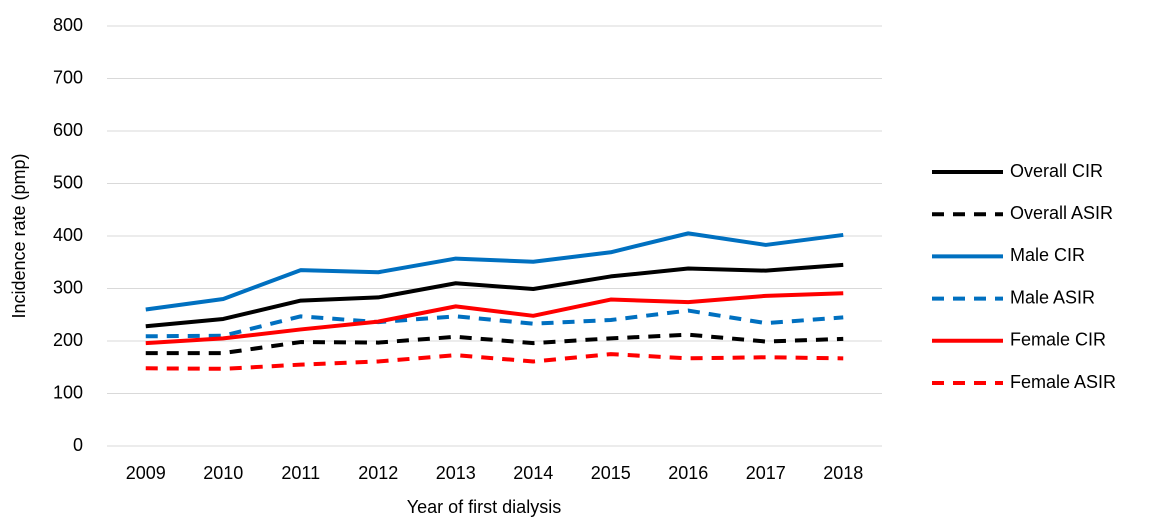  Describe the element at coordinates (78, 445) in the screenshot. I see `y-tick-label: 0` at that location.